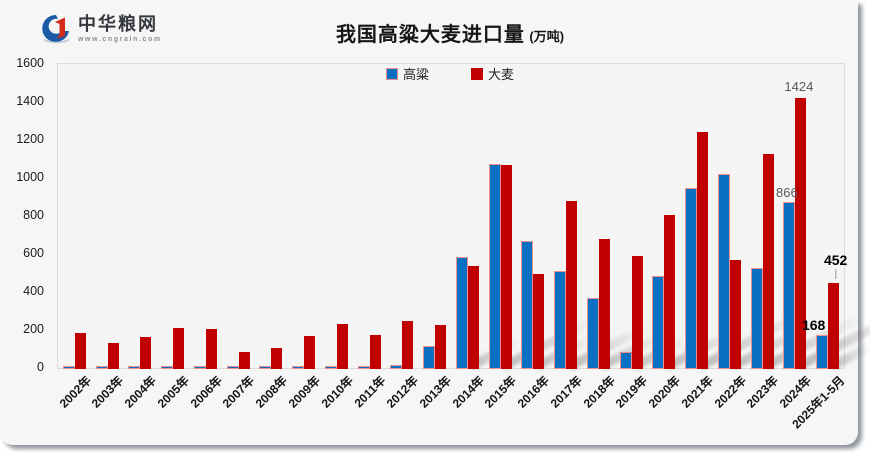  Describe the element at coordinates (369, 216) in the screenshot. I see `bar-group-2011年` at that location.